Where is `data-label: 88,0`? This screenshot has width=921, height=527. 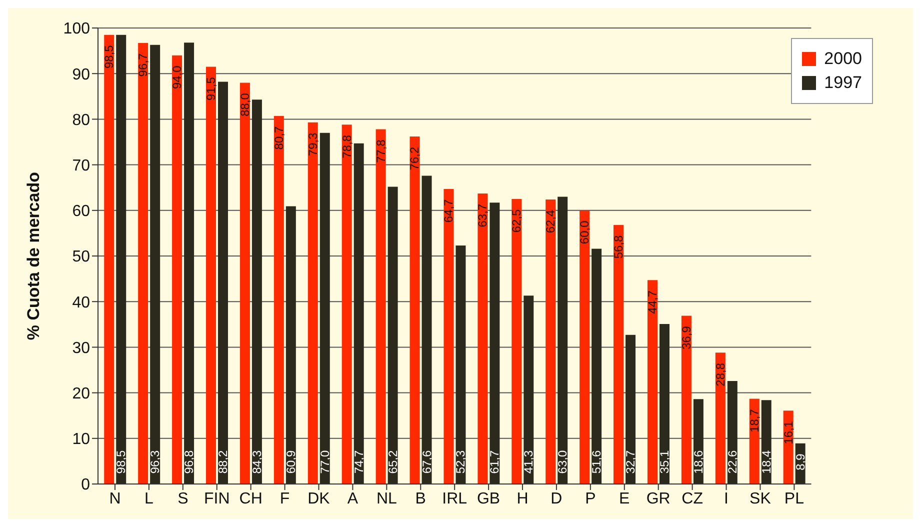
data-label: 88,0 is located at coordinates (245, 104).